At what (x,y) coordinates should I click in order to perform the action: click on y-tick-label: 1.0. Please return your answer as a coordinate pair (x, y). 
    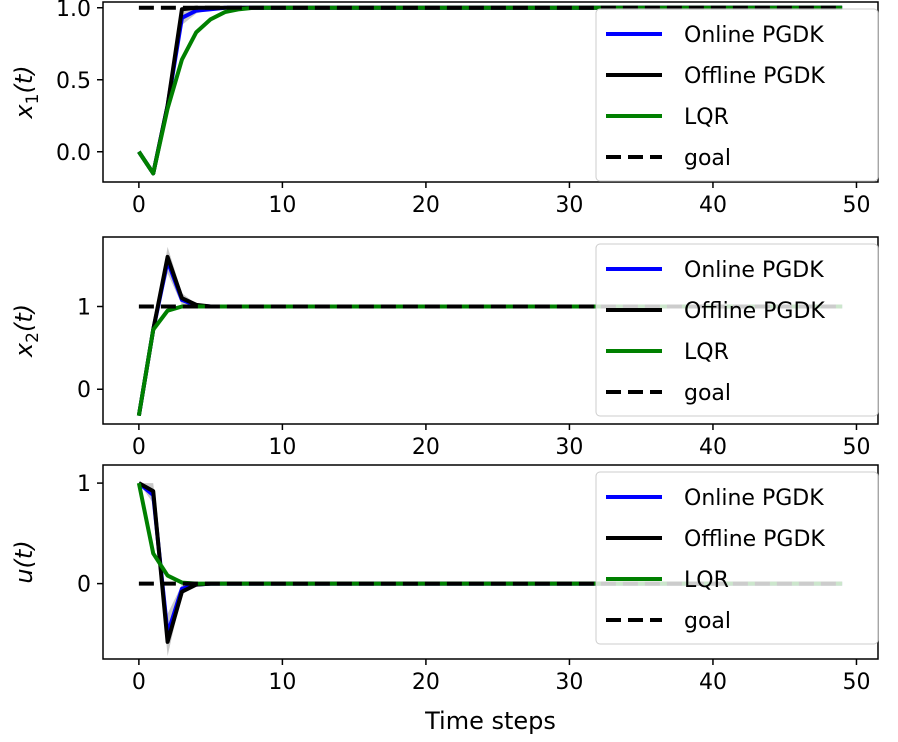
    Looking at the image, I should click on (73, 11).